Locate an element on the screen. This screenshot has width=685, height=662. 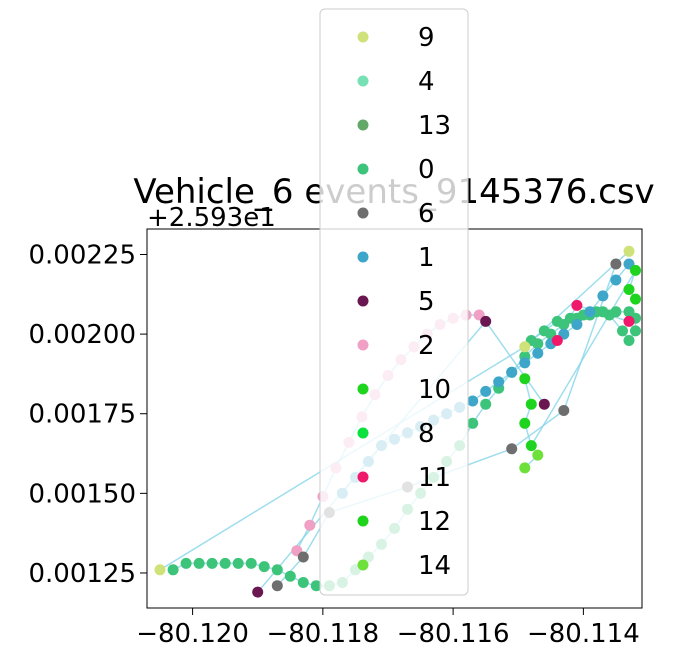
y-tick-label: 0.00150 is located at coordinates (82, 494).